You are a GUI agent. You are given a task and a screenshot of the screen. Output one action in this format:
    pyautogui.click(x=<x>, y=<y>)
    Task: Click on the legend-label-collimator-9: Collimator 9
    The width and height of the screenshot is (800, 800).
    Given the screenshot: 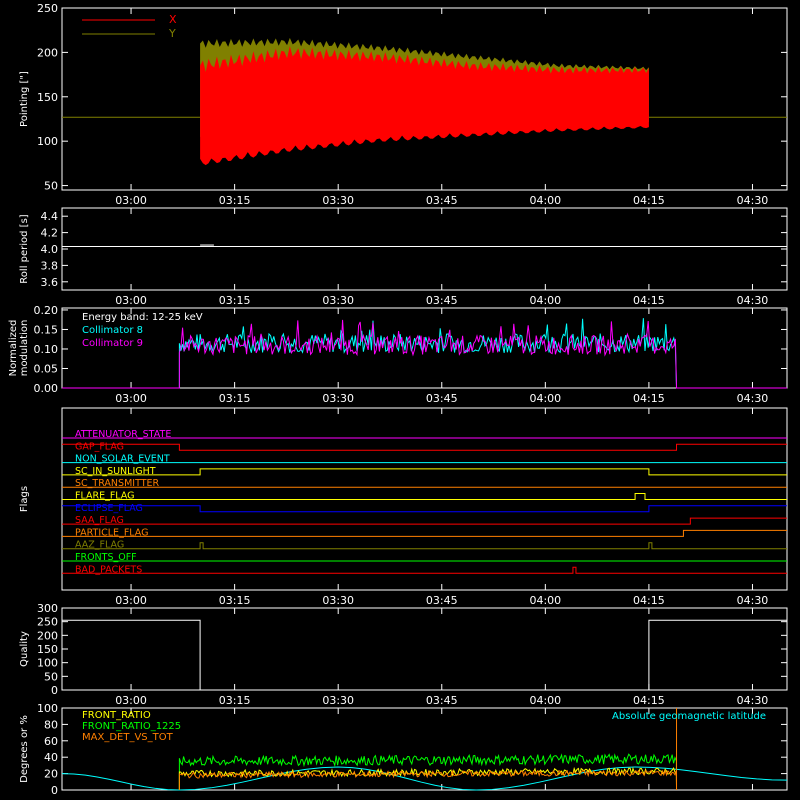 What is the action you would take?
    pyautogui.click(x=112, y=343)
    